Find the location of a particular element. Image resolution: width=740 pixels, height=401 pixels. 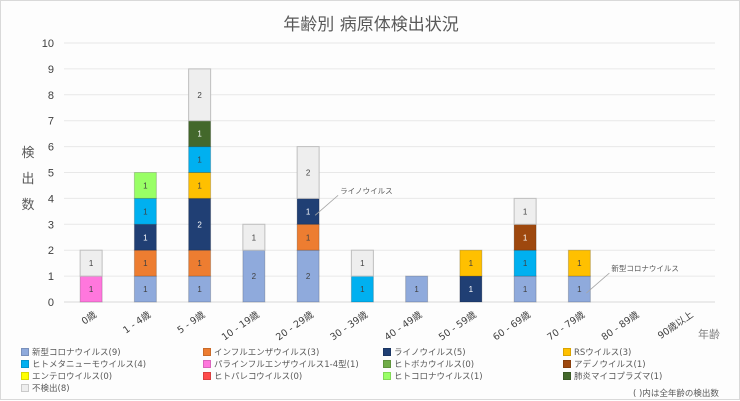

y-axis-label-char: 出 is located at coordinates (28, 179).